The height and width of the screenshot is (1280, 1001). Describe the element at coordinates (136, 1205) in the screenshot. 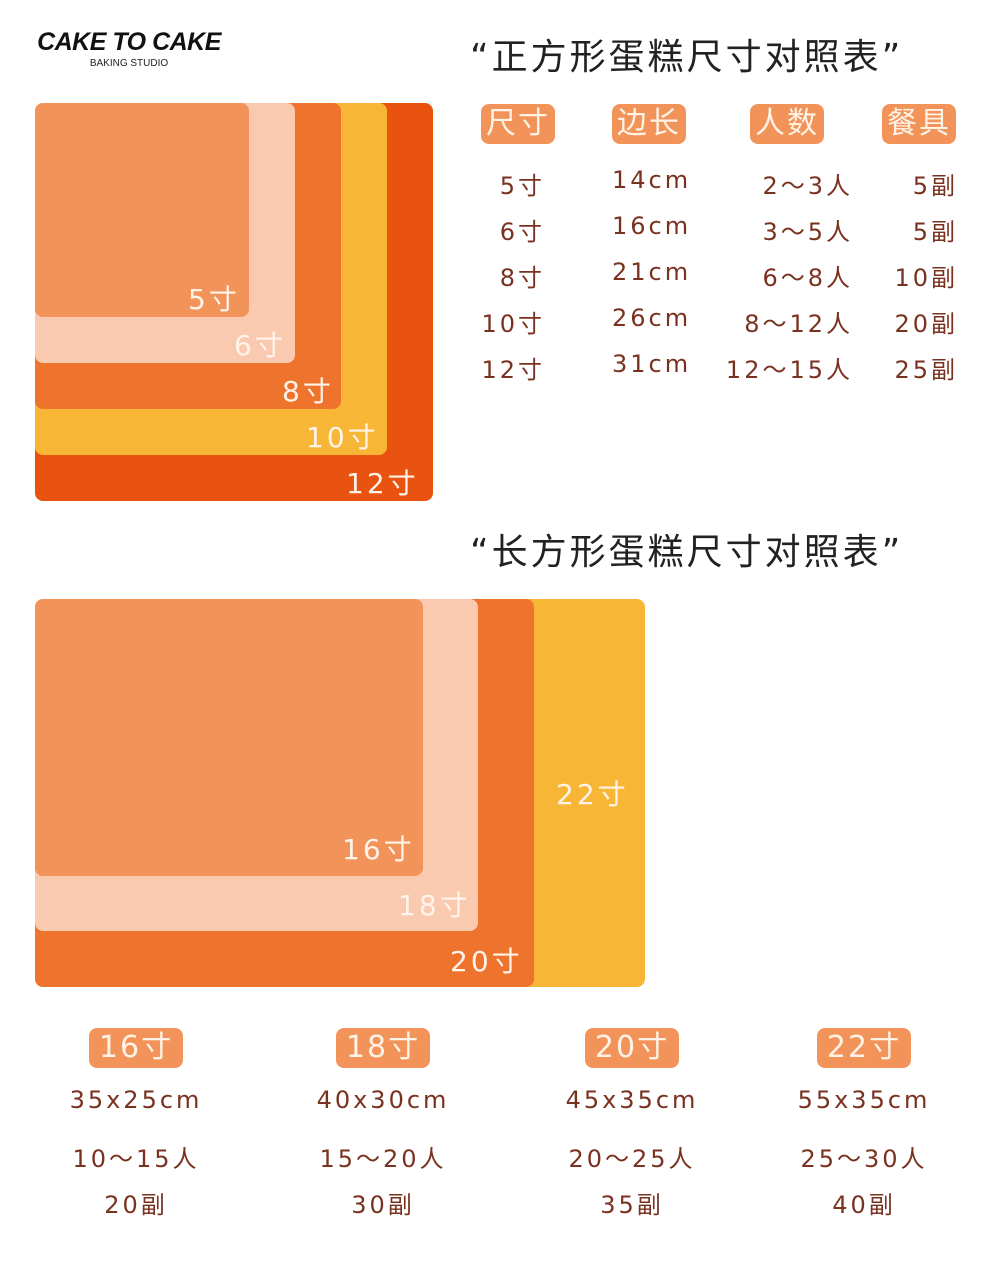

I see `rect-tableware: 20副` at that location.